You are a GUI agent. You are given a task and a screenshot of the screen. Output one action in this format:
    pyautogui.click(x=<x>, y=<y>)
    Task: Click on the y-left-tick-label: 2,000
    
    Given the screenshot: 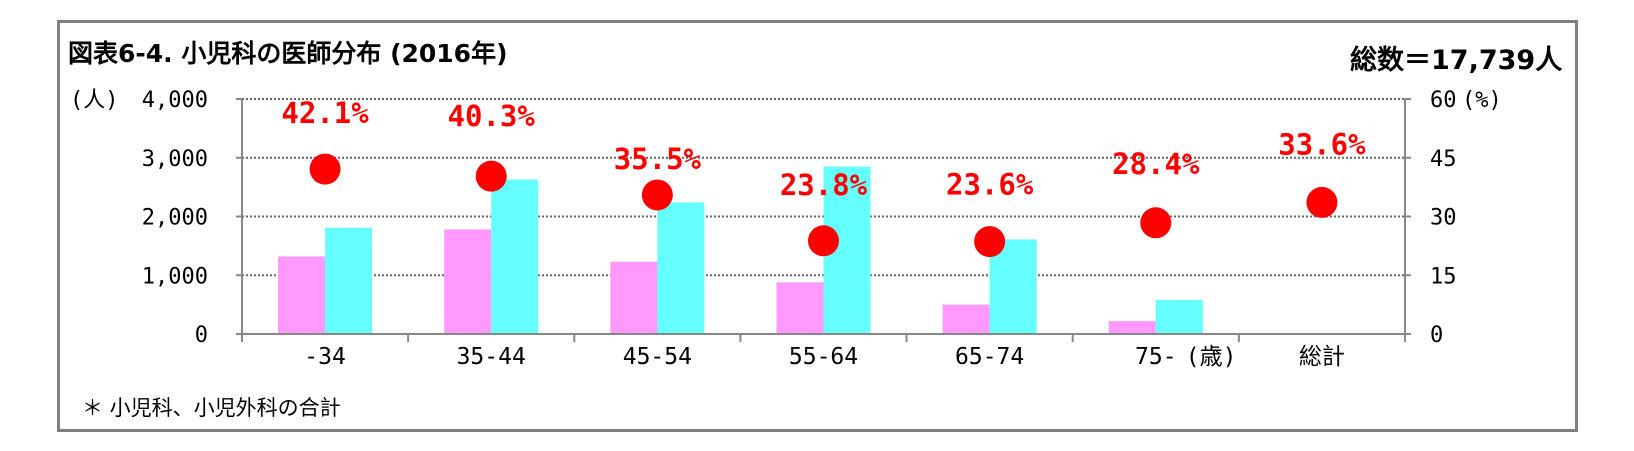 What is the action you would take?
    pyautogui.click(x=175, y=218)
    